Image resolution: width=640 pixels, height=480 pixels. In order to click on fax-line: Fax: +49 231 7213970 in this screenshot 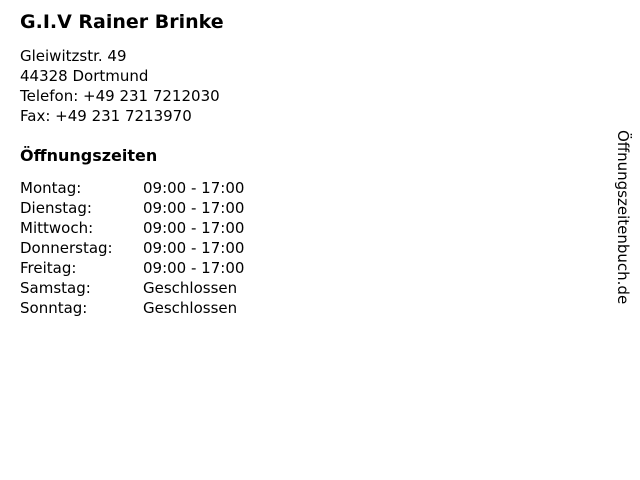, I will do `click(106, 116)`.